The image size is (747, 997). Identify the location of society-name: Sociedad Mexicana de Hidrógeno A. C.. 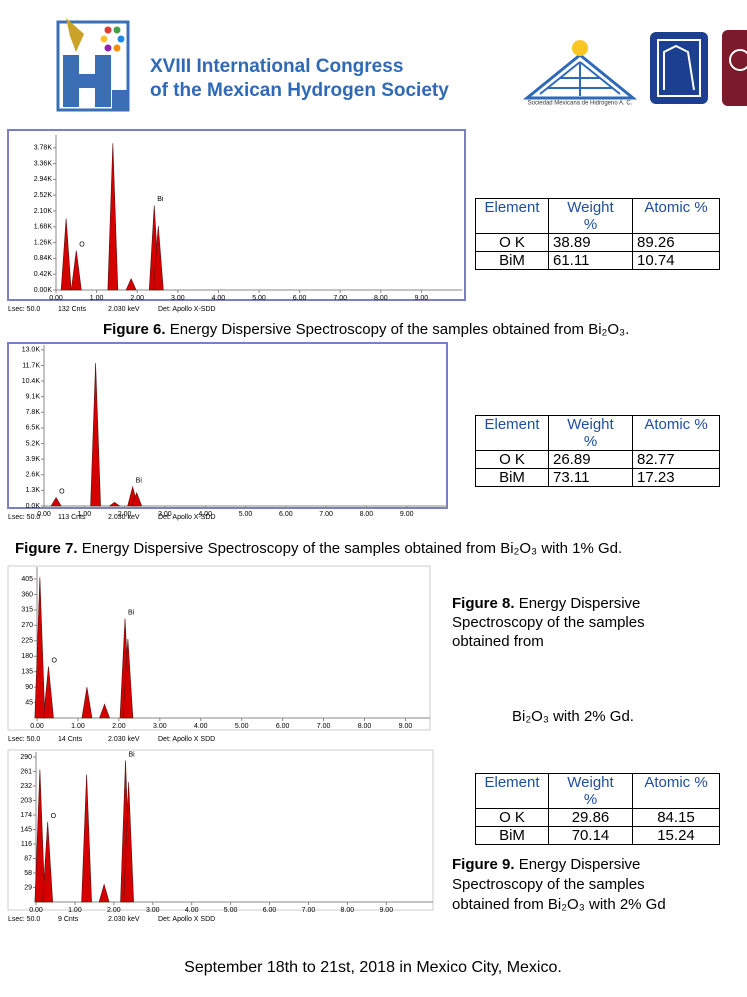
(580, 104).